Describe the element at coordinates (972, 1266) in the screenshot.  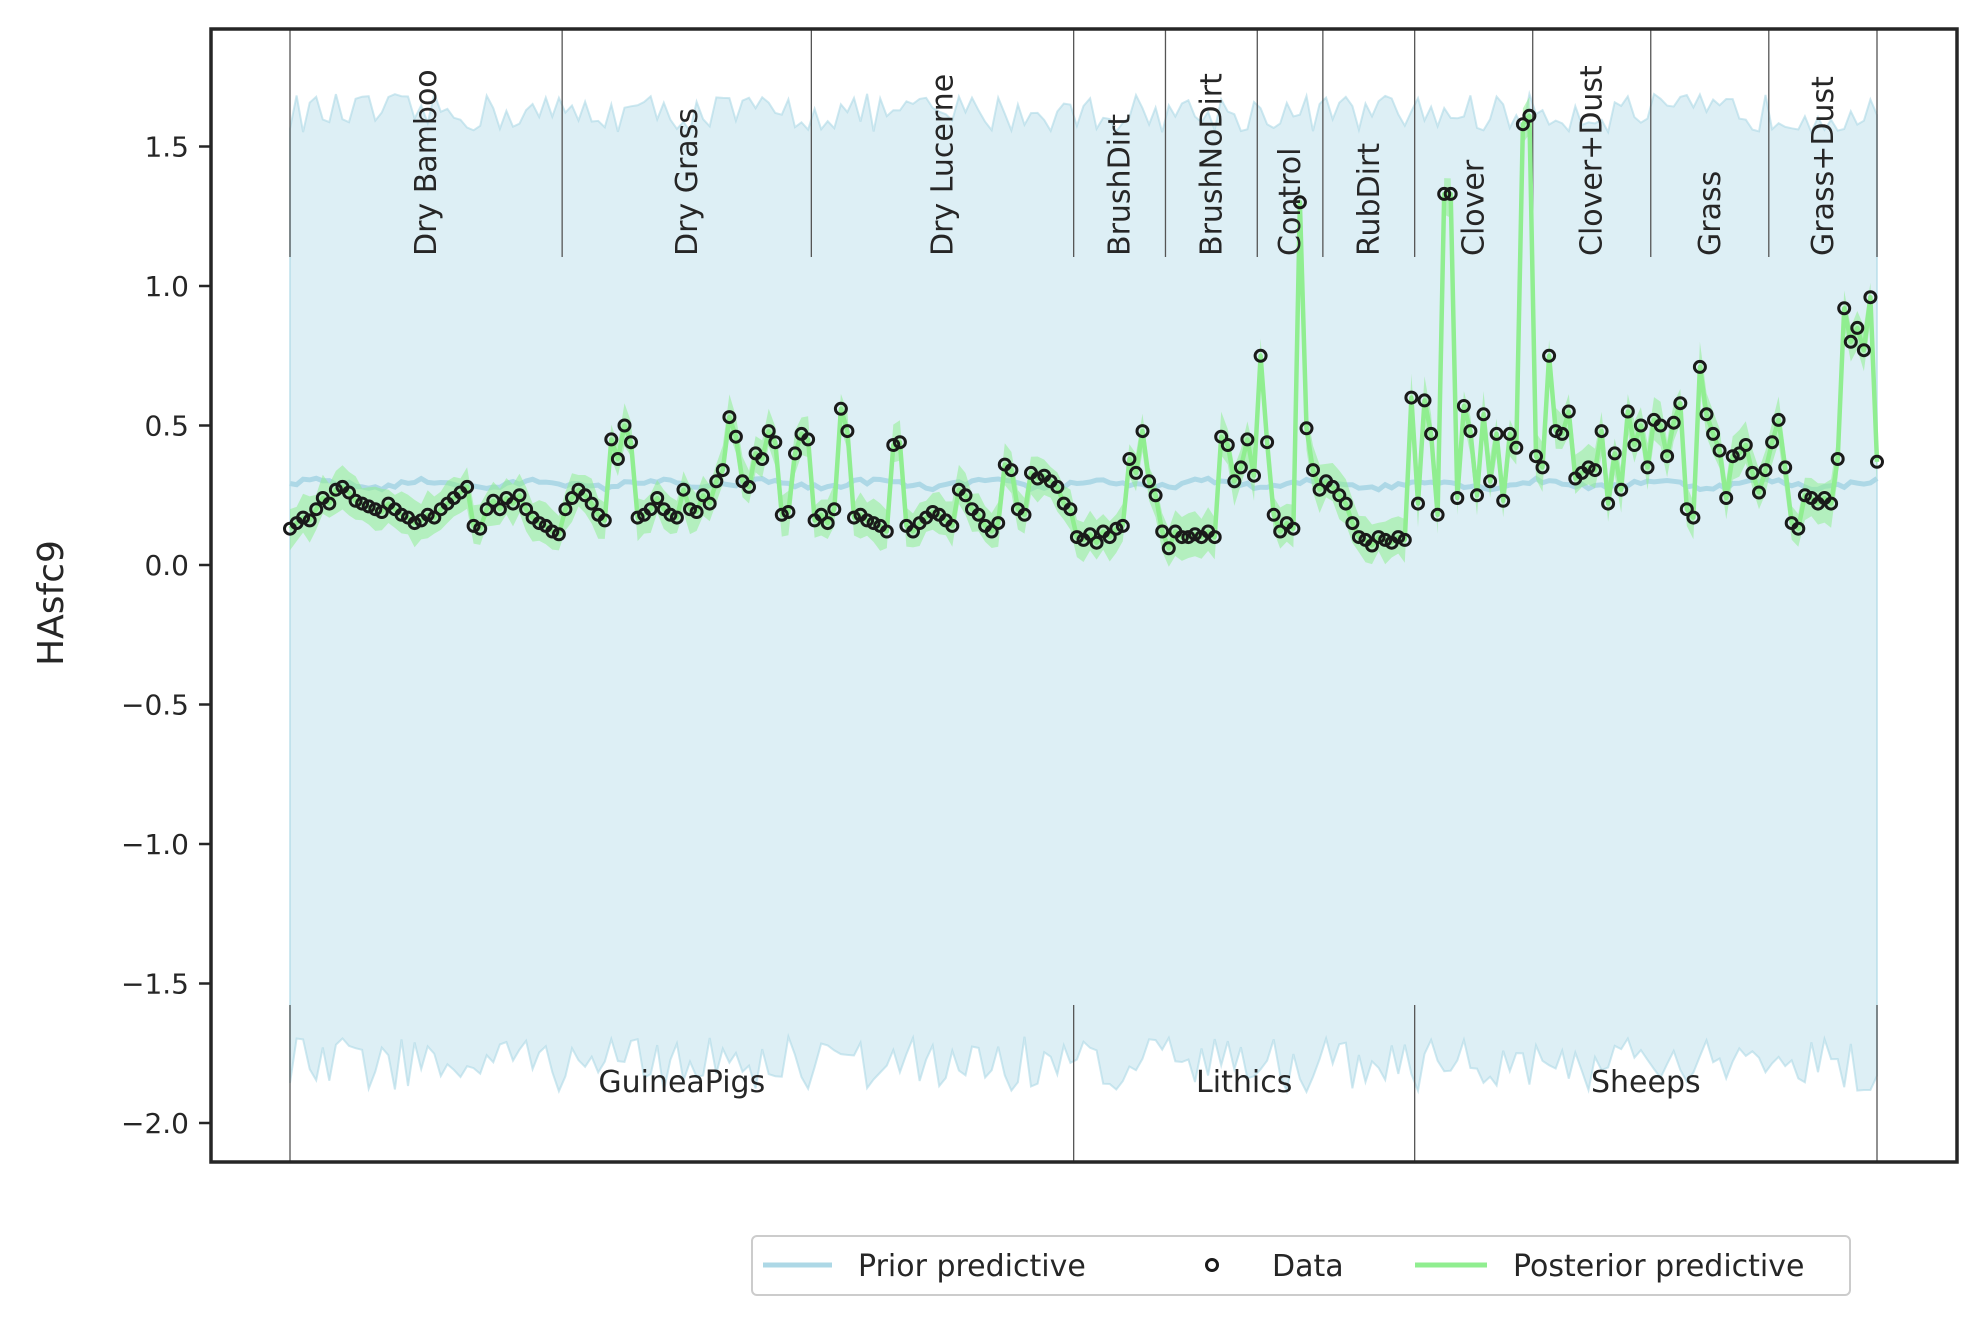
I see `legend-label: Prior predictive` at that location.